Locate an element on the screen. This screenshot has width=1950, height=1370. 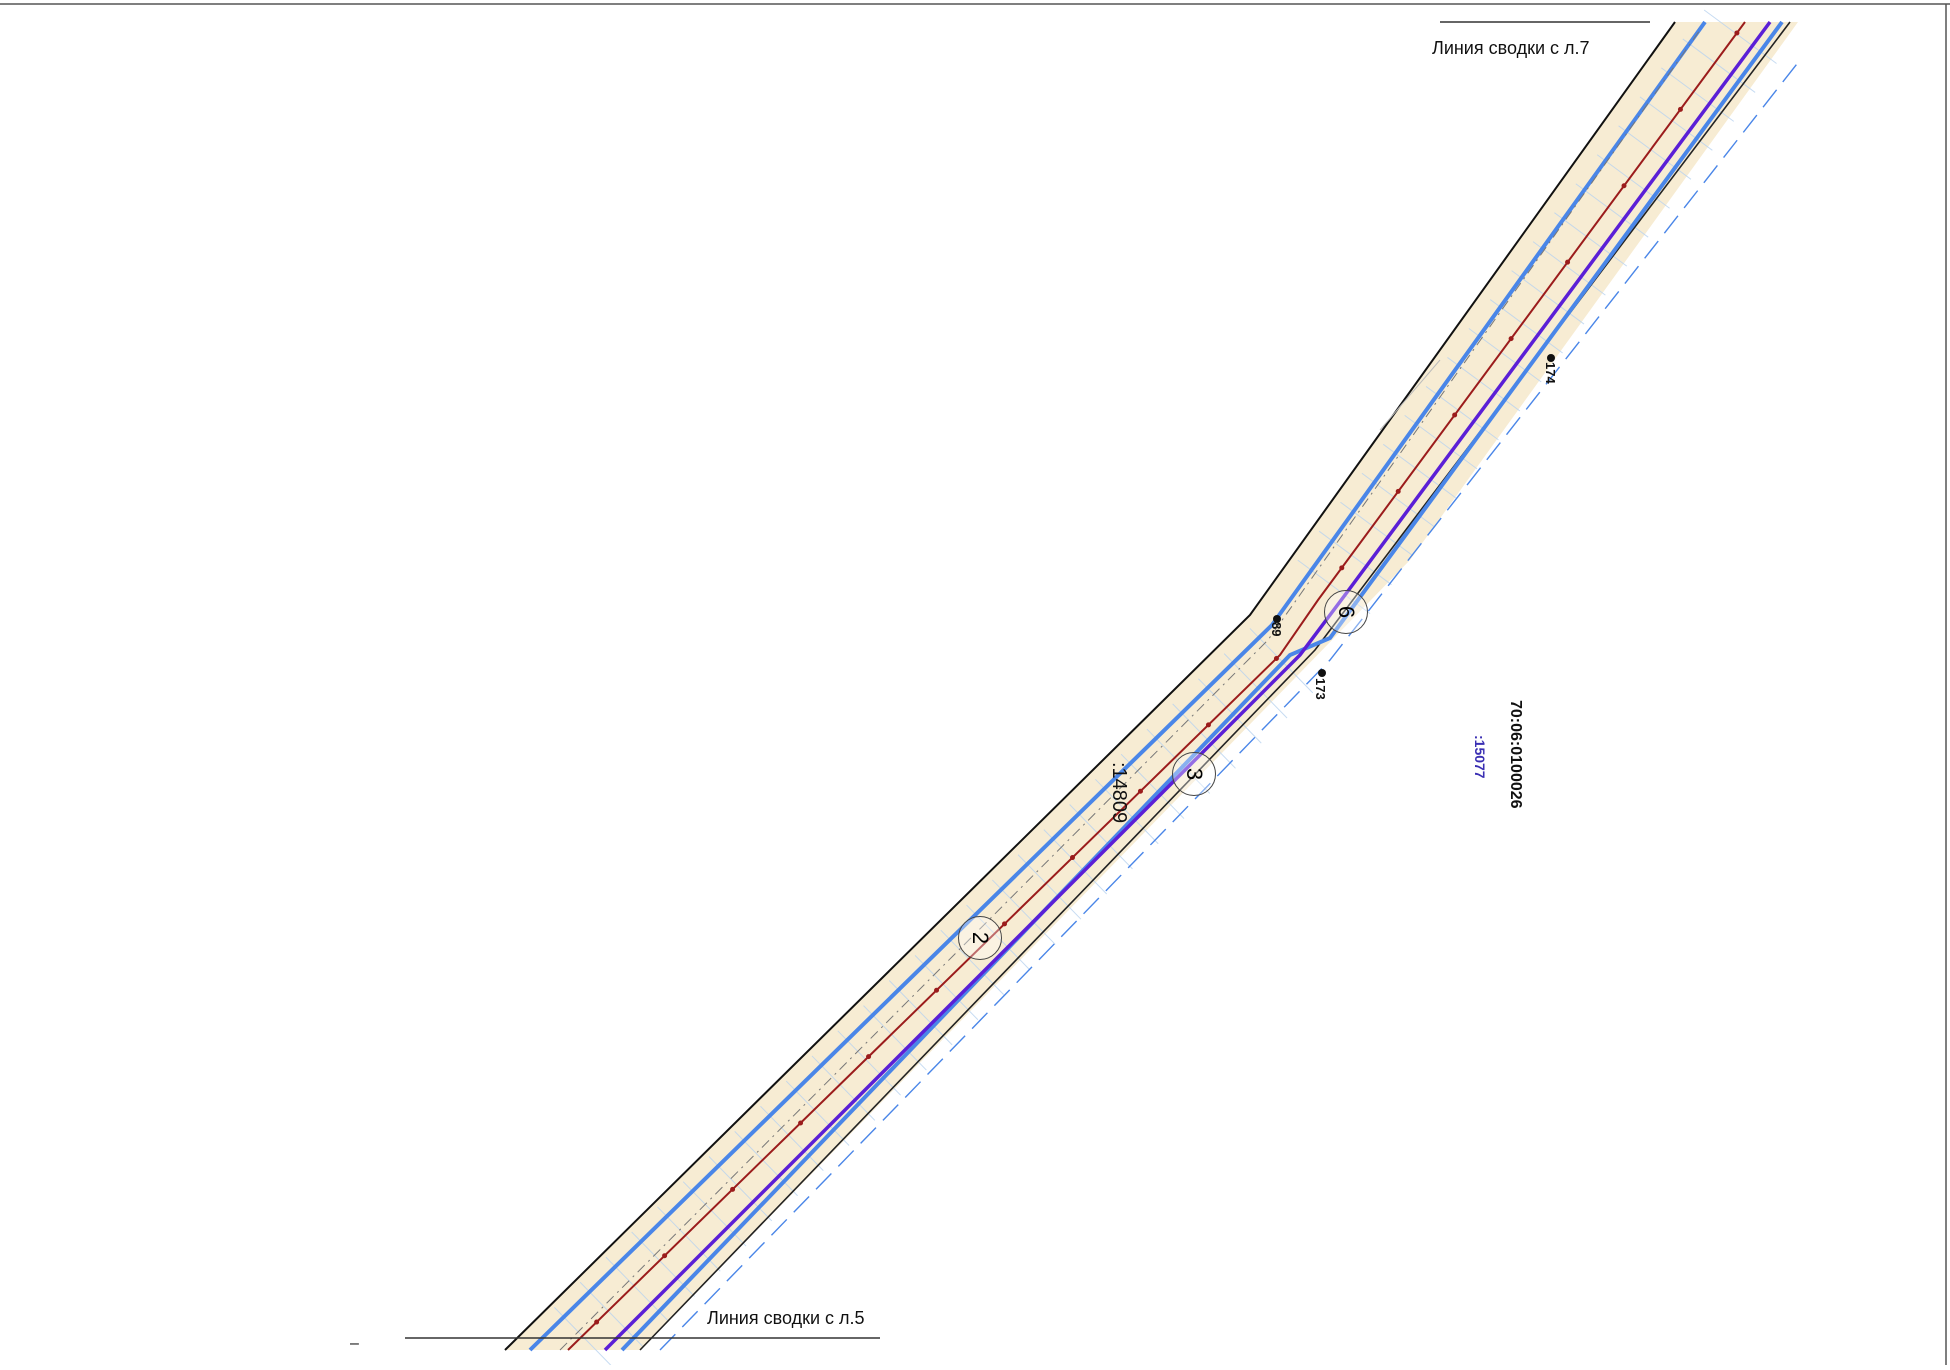
zone-2-marker: 2 is located at coordinates (980, 938).